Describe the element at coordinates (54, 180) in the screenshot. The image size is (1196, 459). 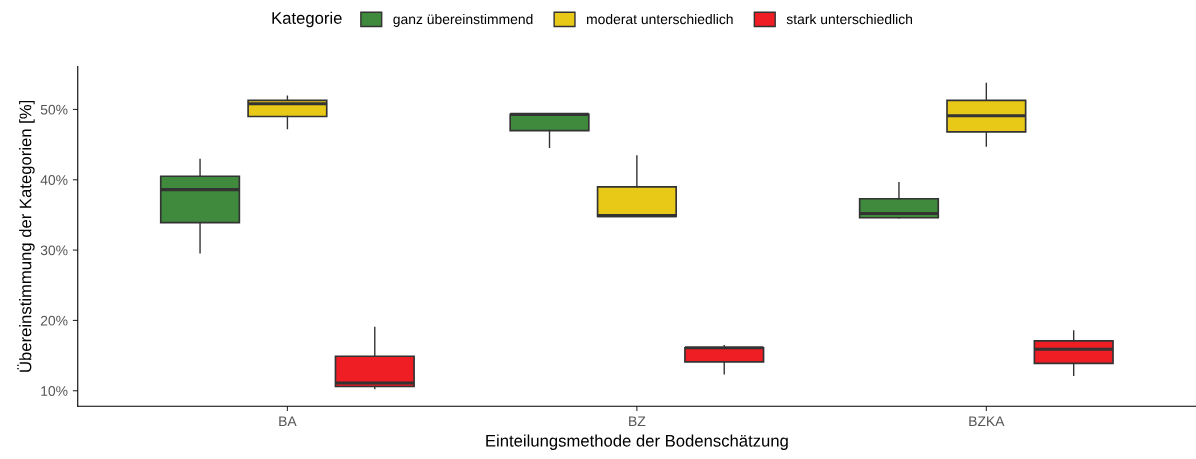
I see `y-tick-label: 40%` at that location.